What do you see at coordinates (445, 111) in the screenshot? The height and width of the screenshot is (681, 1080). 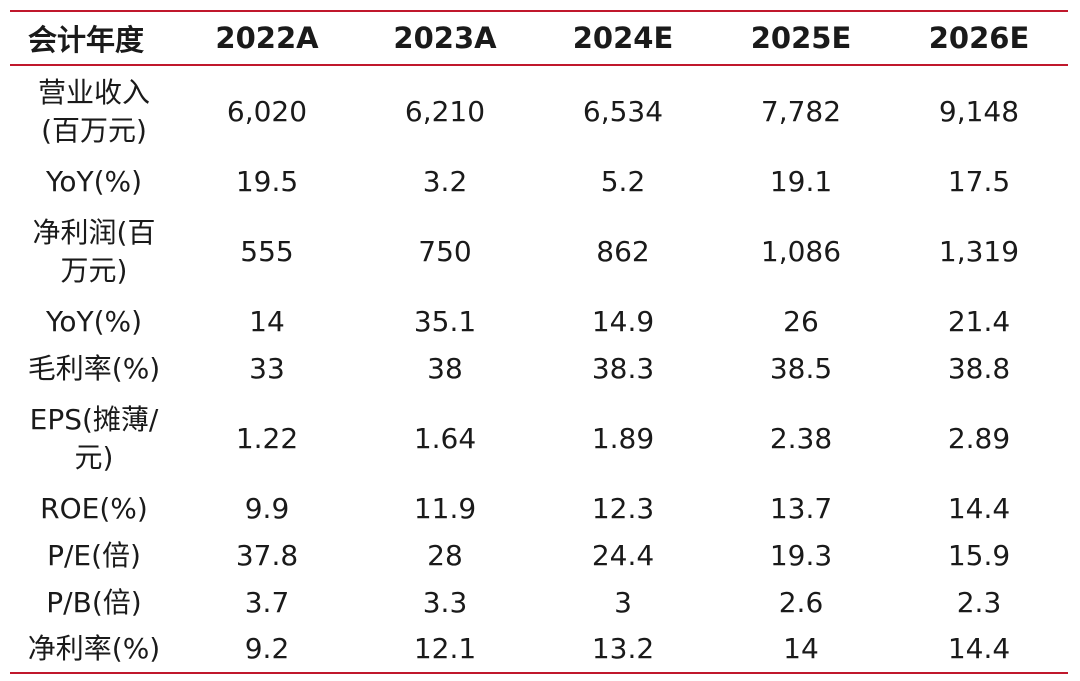 I see `table-cell: 6,210` at bounding box center [445, 111].